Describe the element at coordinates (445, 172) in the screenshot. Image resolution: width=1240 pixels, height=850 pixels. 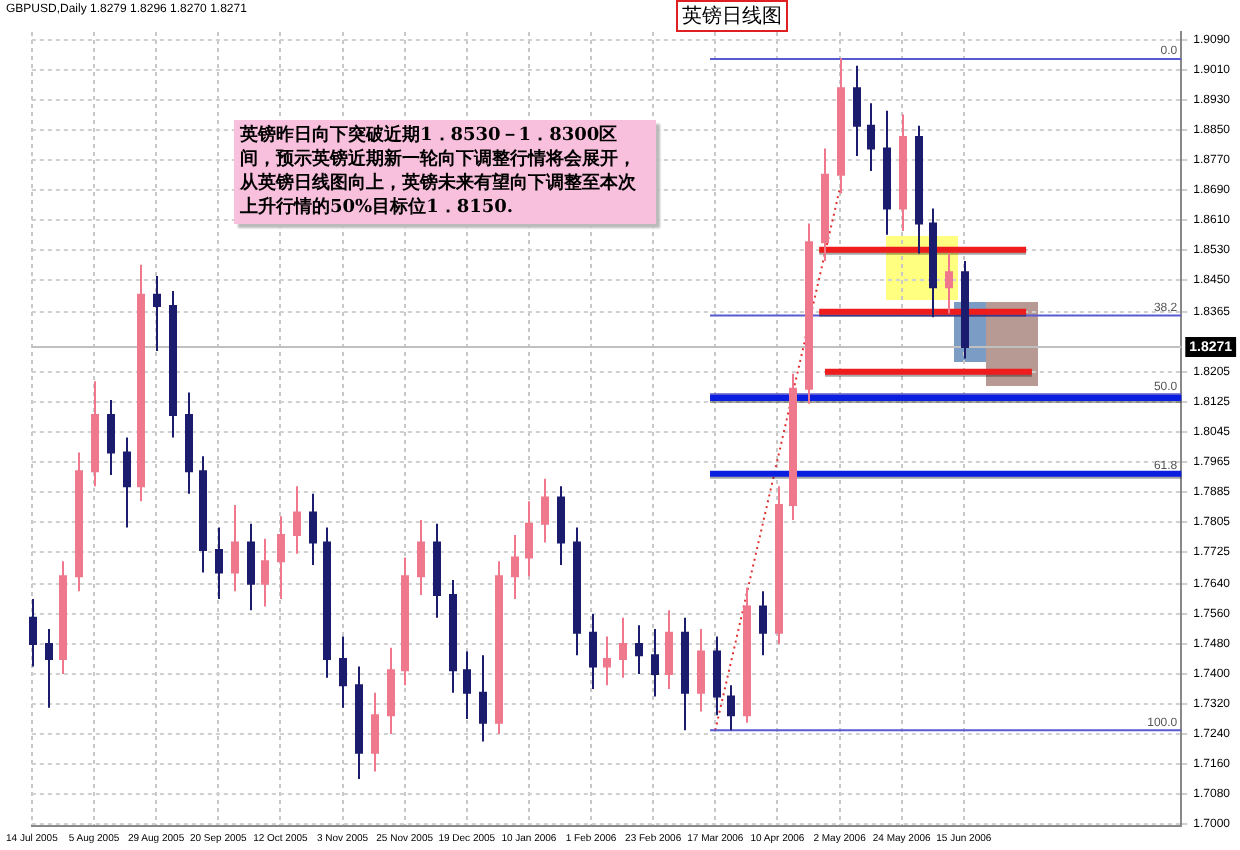
I see `annotation: 英镑昨日向下突破近期1．8530－1．8300区间，预示英镑近期新一轮向下调整行情将会展开，从英镑日线图向上，英镑未来有望向下调整至本次上升行情的50%目标位1．8150.` at that location.